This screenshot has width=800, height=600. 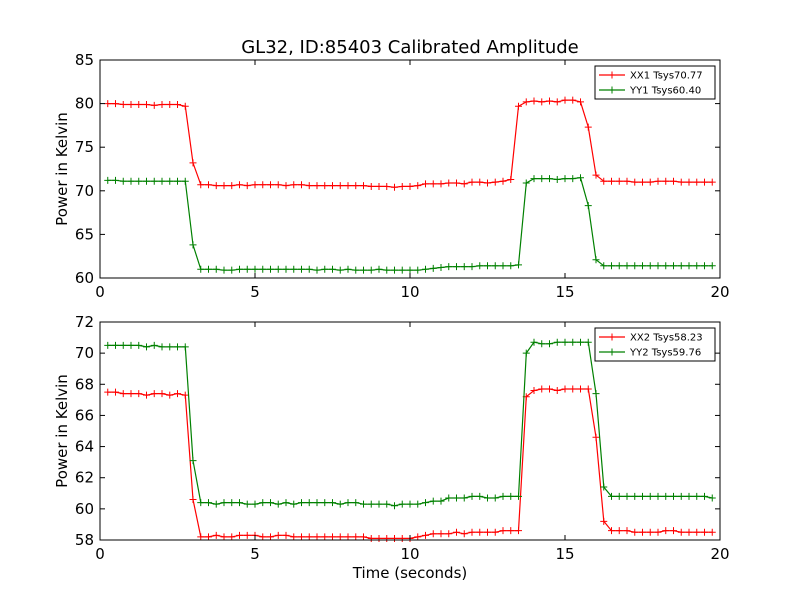 What do you see at coordinates (612, 352) in the screenshot?
I see `legend-marker` at bounding box center [612, 352].